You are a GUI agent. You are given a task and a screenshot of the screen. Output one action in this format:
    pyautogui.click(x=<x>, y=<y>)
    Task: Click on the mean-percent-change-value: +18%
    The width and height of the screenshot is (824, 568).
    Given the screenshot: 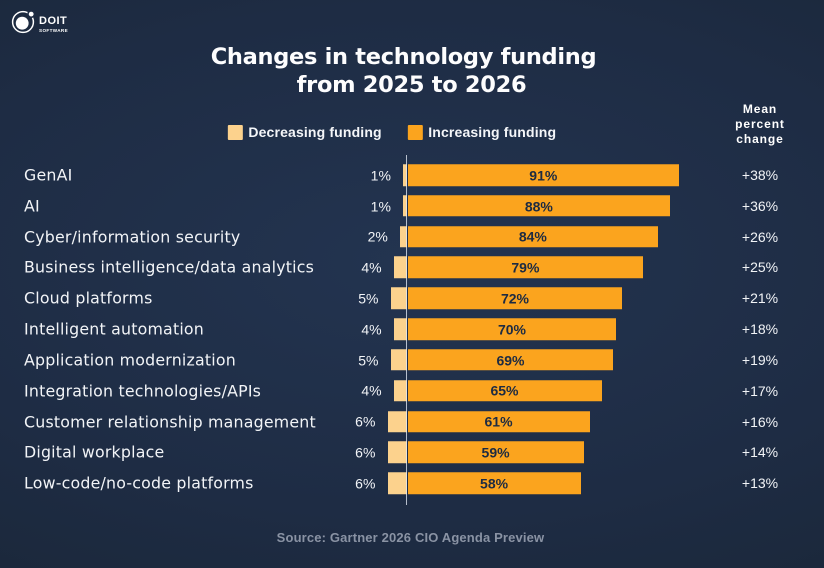 What is the action you would take?
    pyautogui.click(x=760, y=329)
    